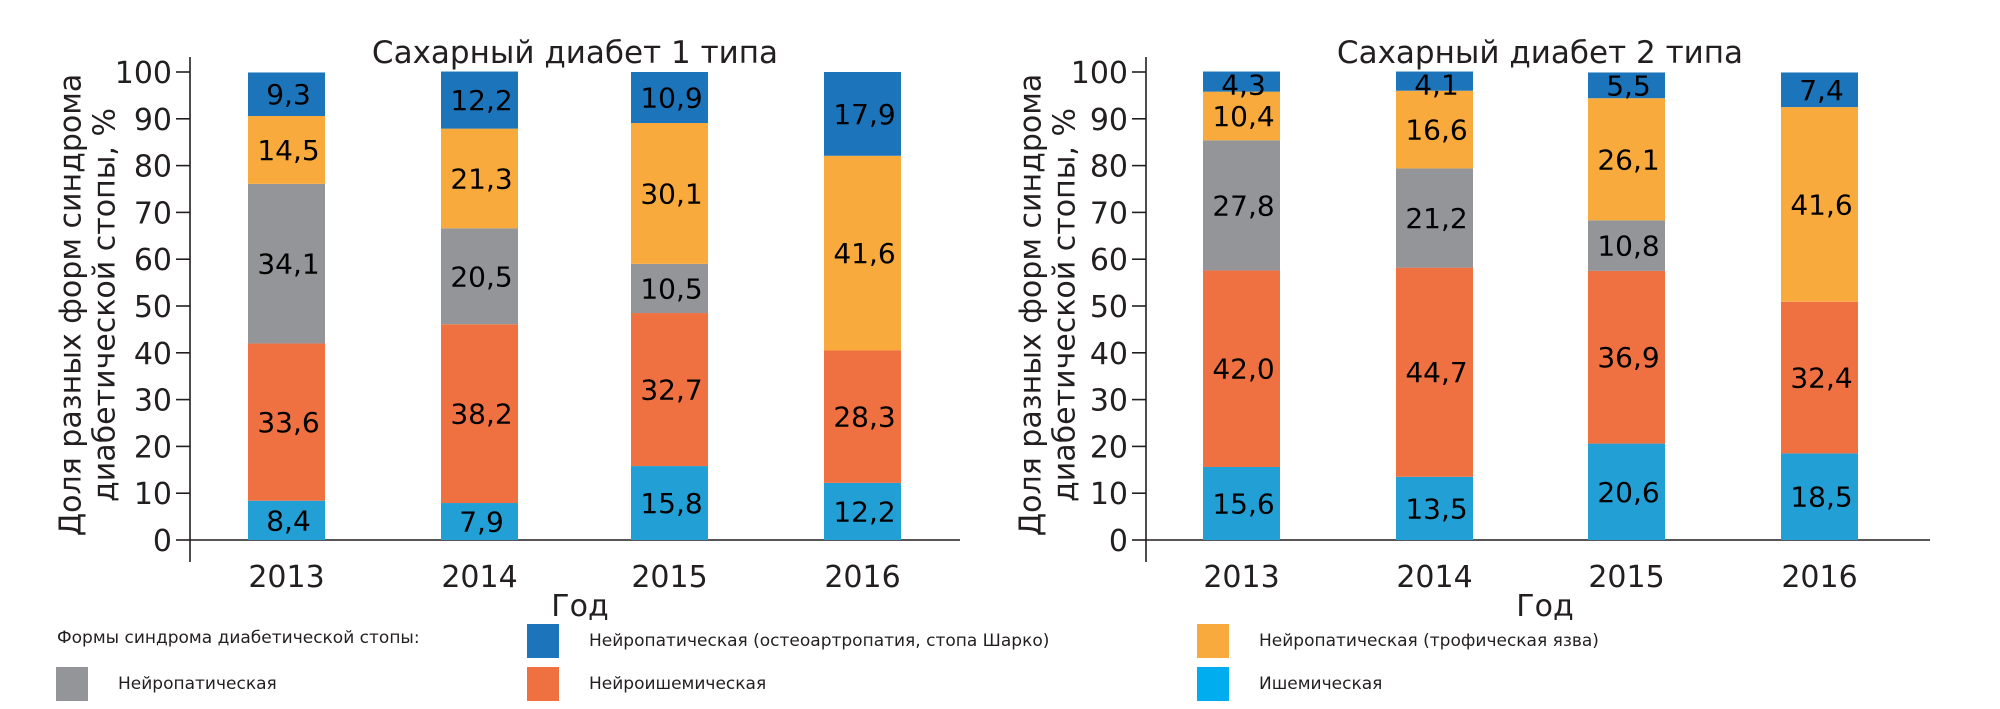  I want to click on bar-segment-label: 4,1, so click(1436, 85).